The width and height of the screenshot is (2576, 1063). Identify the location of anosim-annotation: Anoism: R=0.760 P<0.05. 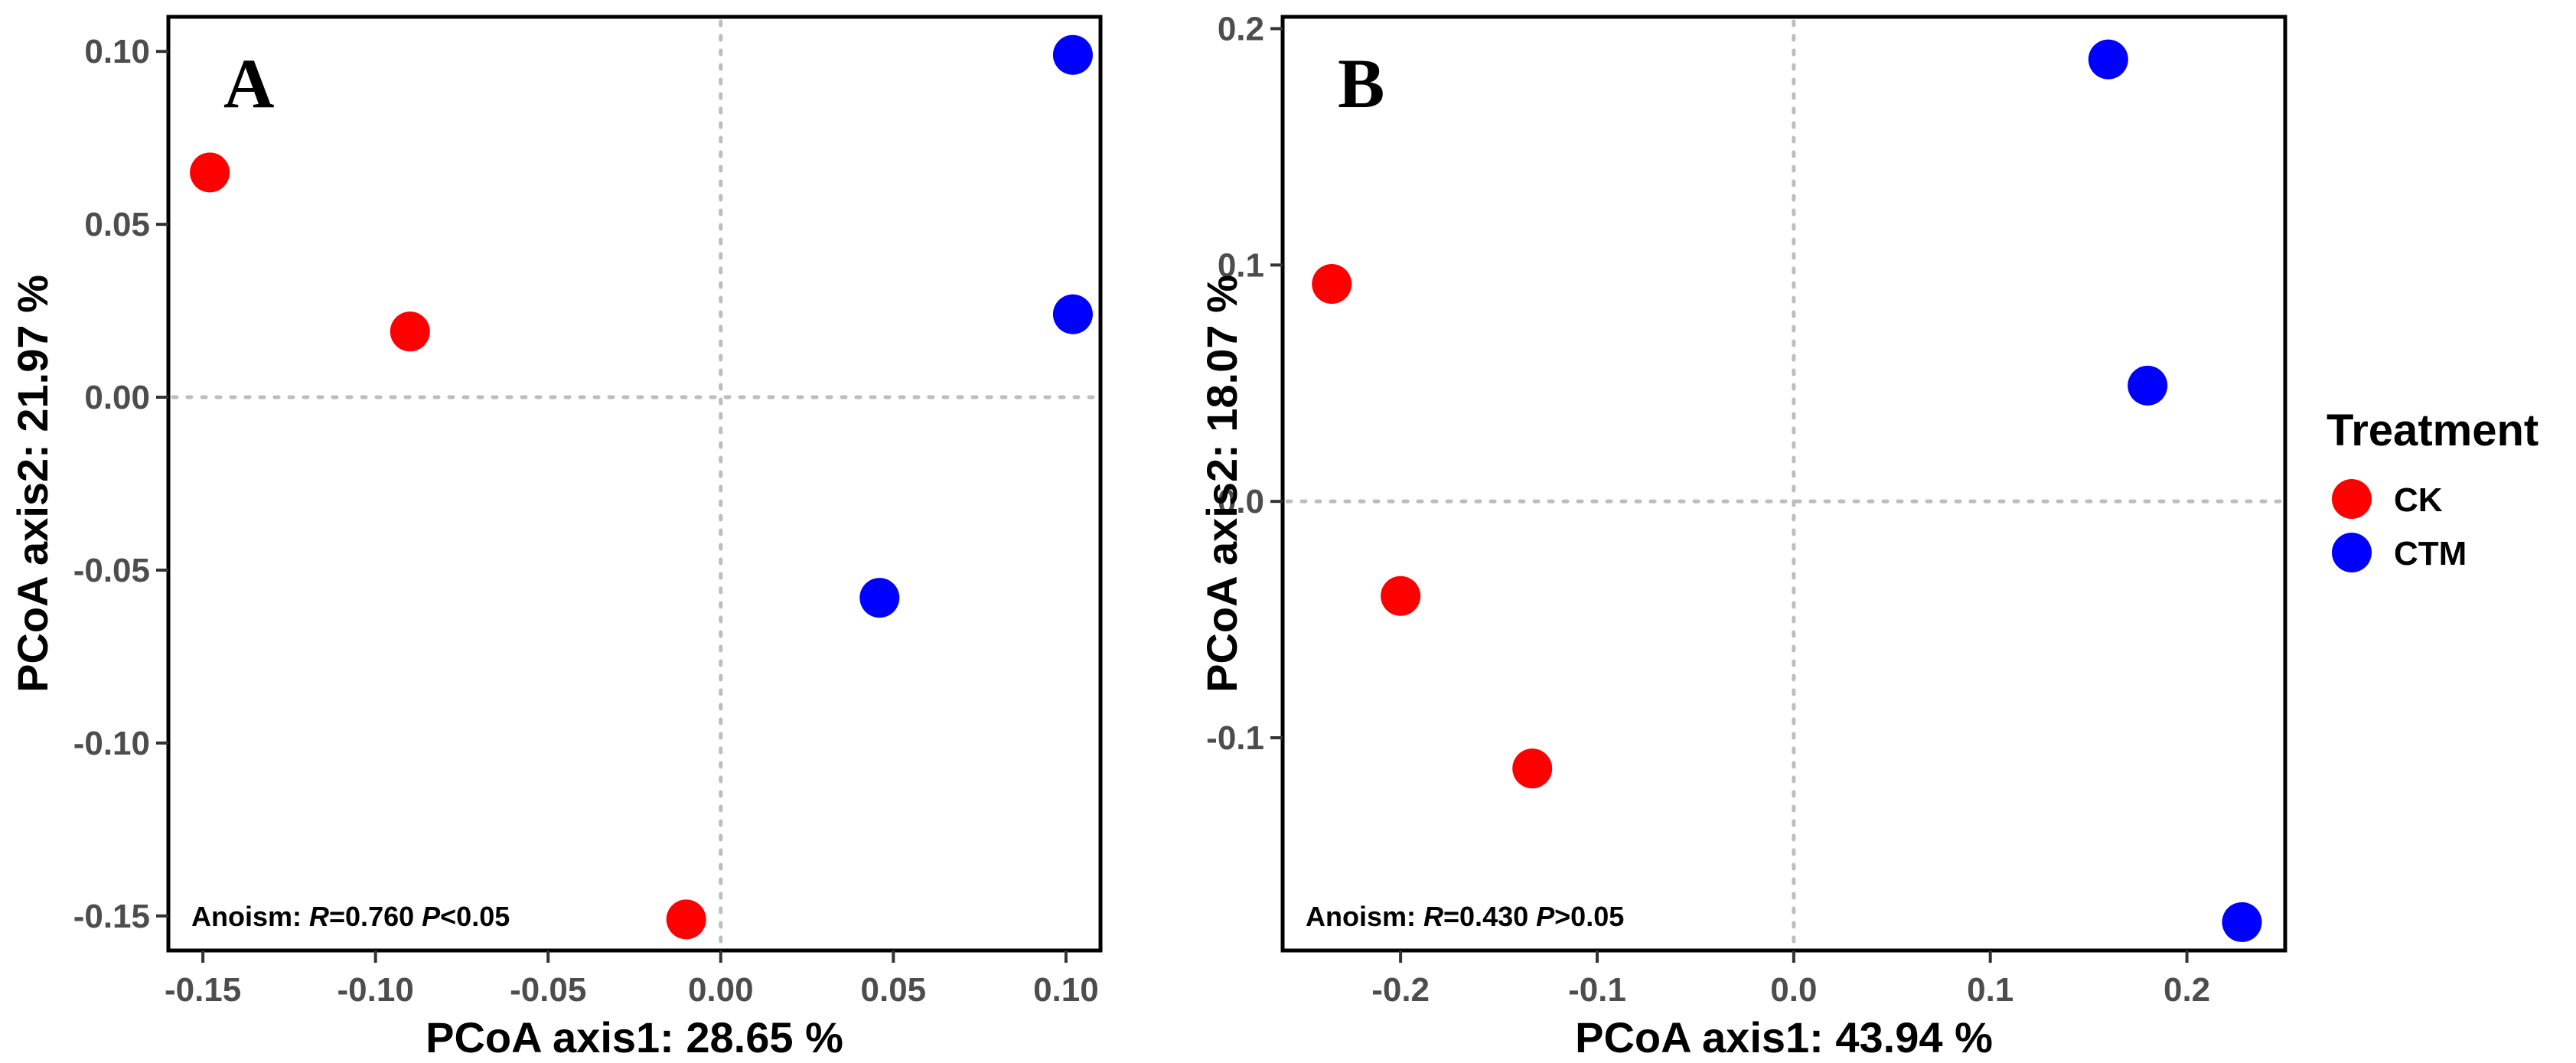
(350, 916).